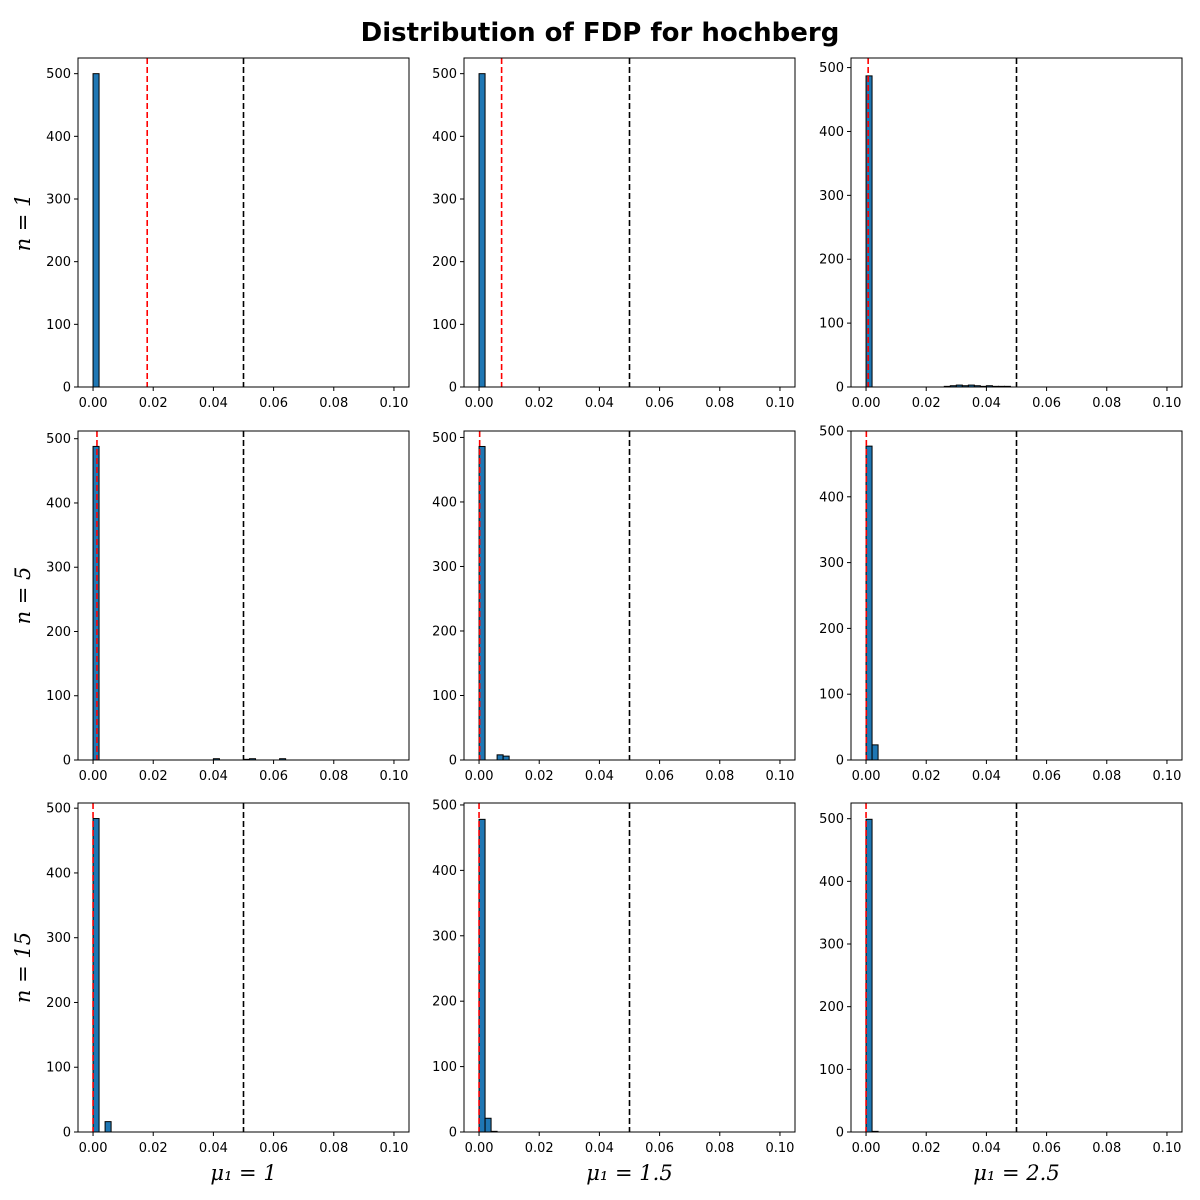 Image resolution: width=1200 pixels, height=1200 pixels. I want to click on column-label: μ₁ = 1.5, so click(629, 1173).